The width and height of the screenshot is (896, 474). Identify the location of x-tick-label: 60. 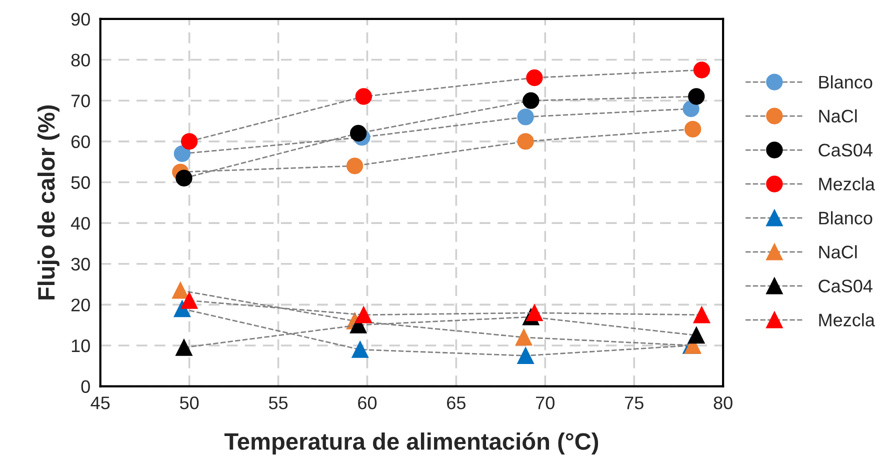
(367, 403).